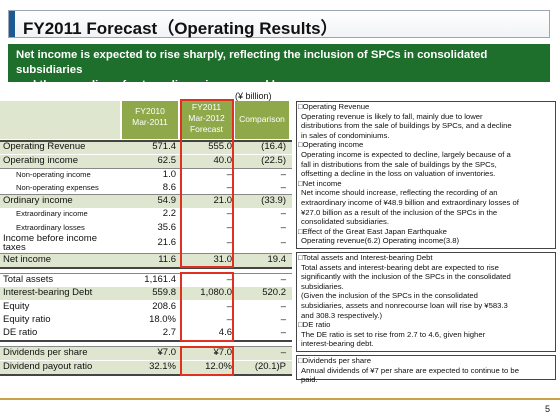 This screenshot has width=560, height=420. I want to click on header-comparison-label: Comparison, so click(262, 119).